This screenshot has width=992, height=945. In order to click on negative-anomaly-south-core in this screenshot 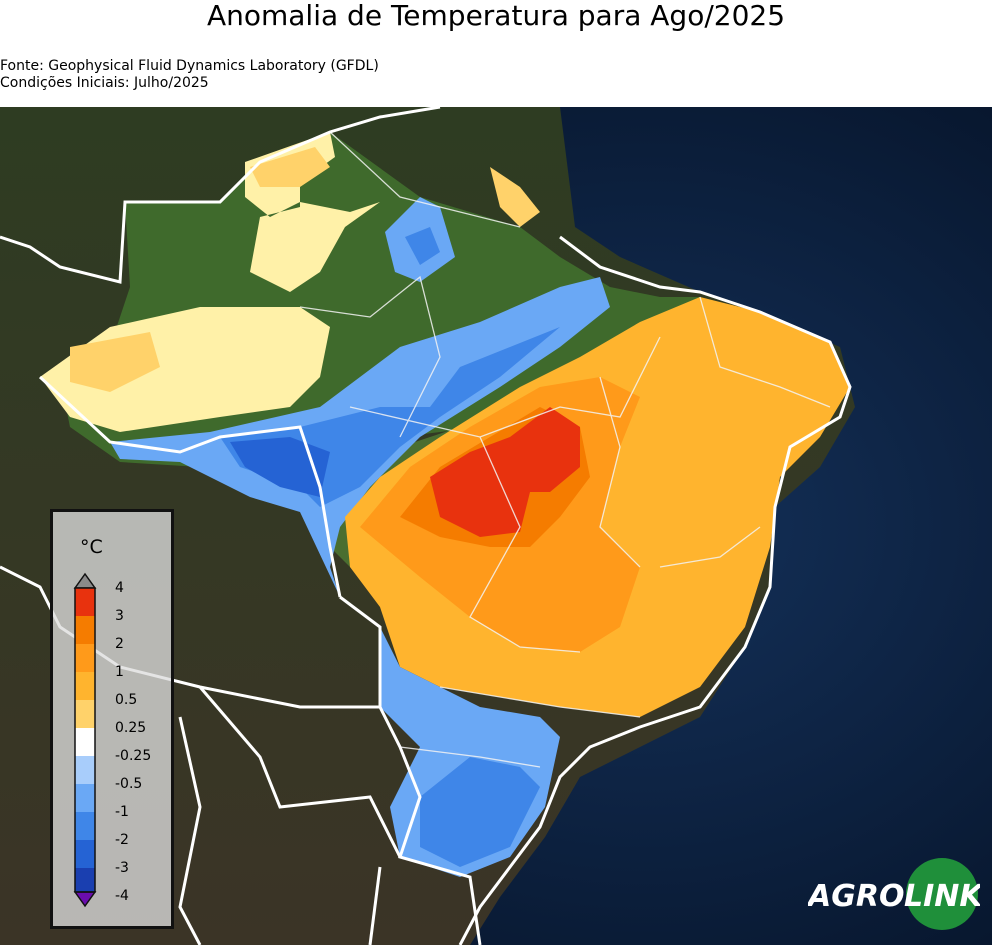, I will do `click(480, 812)`.